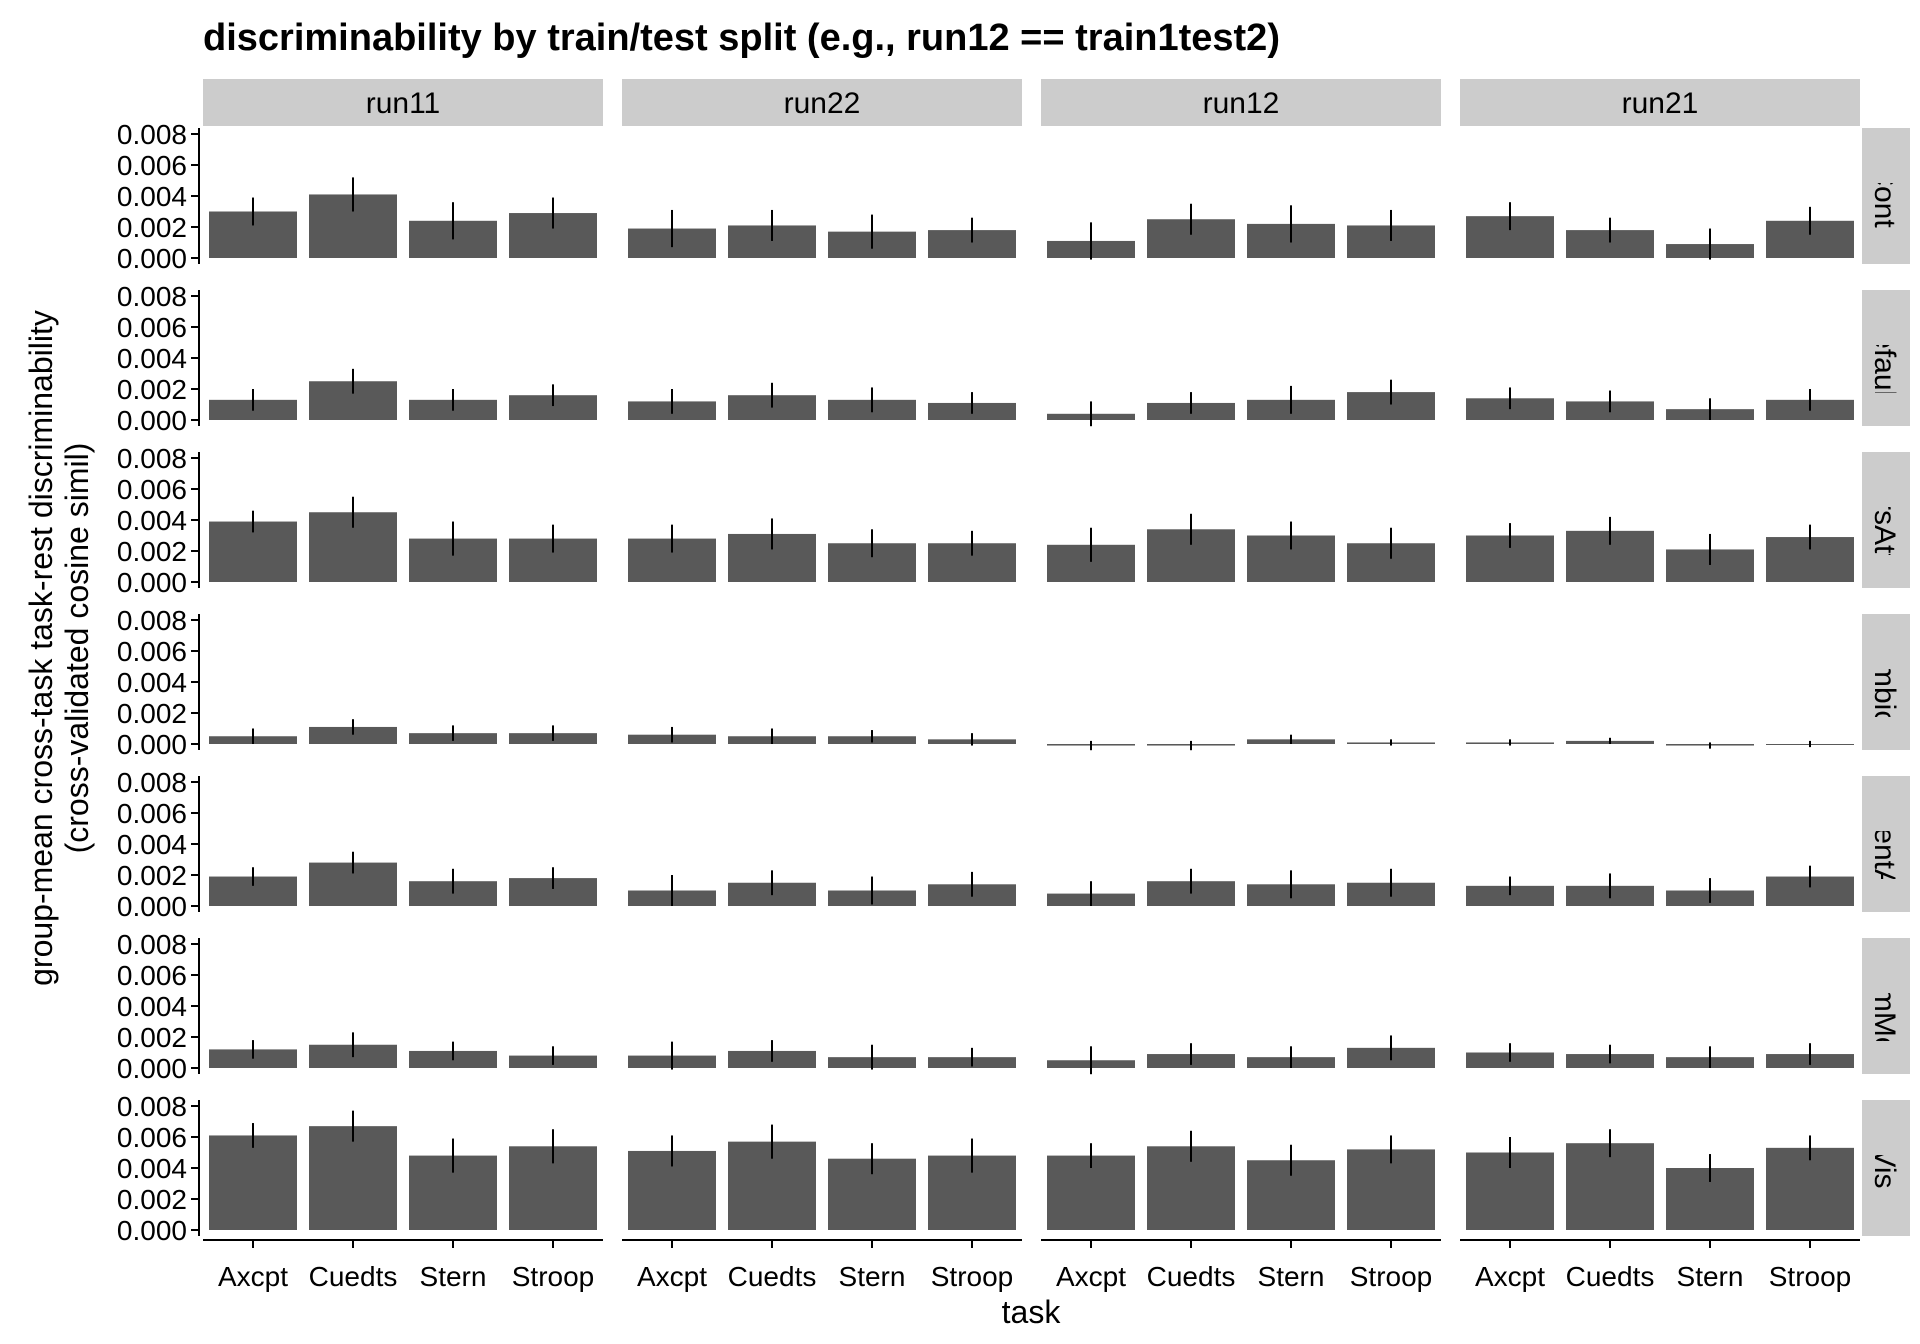 Image resolution: width=1920 pixels, height=1344 pixels. I want to click on y-axis-title-line-2: (cross-validated cosine simil), so click(77, 648).